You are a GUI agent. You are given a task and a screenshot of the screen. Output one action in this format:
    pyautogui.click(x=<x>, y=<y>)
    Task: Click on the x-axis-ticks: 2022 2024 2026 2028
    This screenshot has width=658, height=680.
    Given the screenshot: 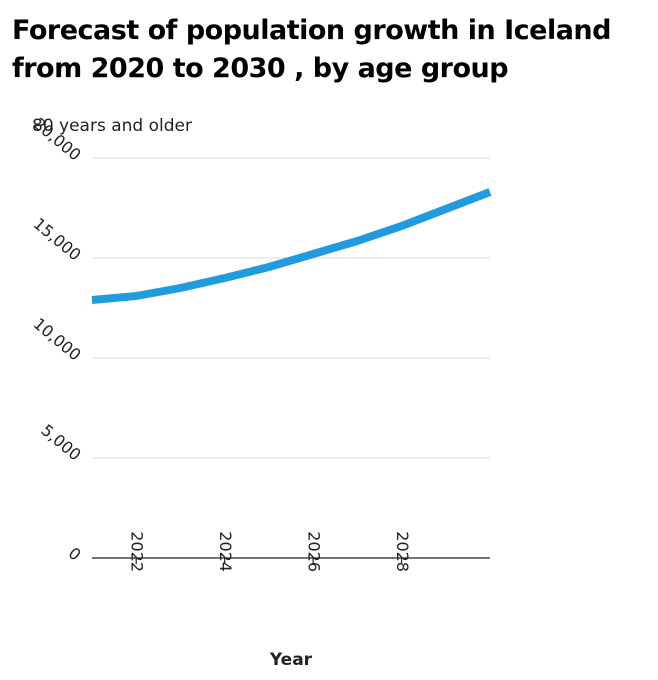 What is the action you would take?
    pyautogui.click(x=270, y=551)
    